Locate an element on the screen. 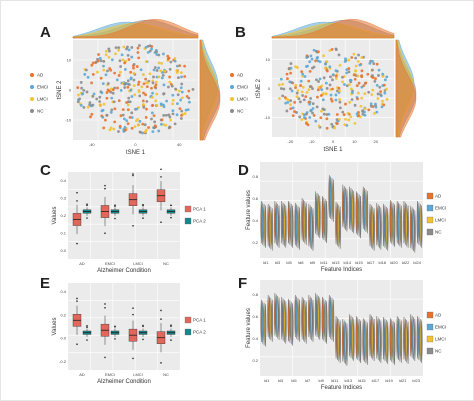 The image size is (474, 401). panel-d-x-tick: ld8 is located at coordinates (301, 262).